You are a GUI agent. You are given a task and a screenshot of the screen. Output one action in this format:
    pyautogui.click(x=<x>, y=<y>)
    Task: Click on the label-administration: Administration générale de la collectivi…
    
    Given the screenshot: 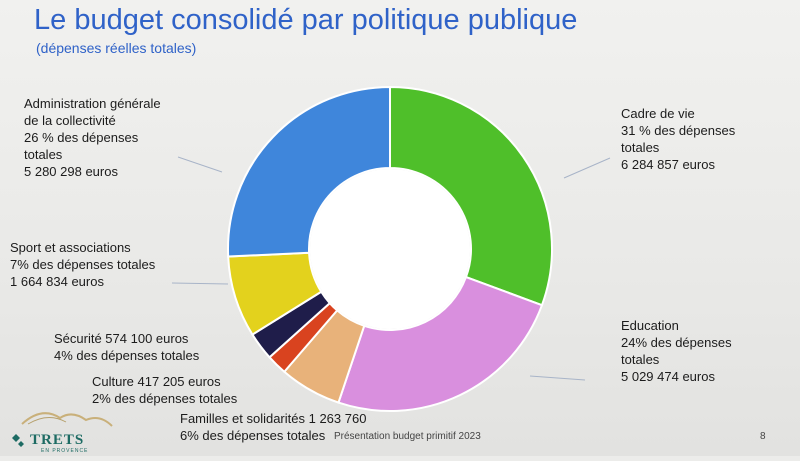 What is the action you would take?
    pyautogui.click(x=92, y=137)
    